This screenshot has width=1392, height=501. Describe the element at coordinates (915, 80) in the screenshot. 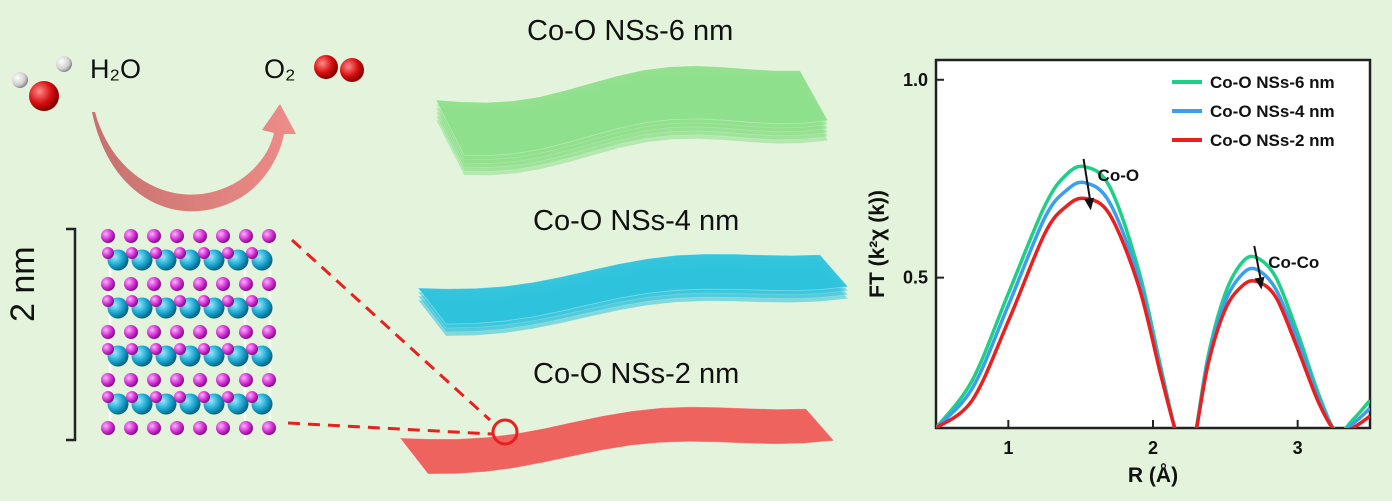

I see `y-tick-label: 1.0` at that location.